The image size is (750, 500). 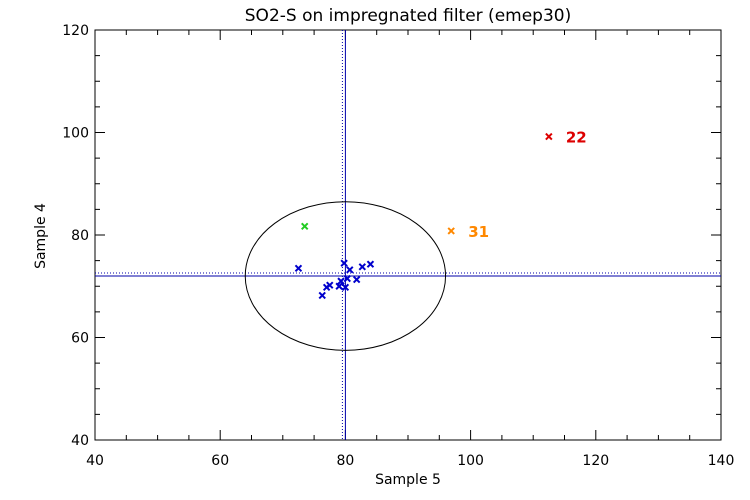 What do you see at coordinates (408, 16) in the screenshot?
I see `chart-title: SO2-S on impregnated filter (emep30)` at bounding box center [408, 16].